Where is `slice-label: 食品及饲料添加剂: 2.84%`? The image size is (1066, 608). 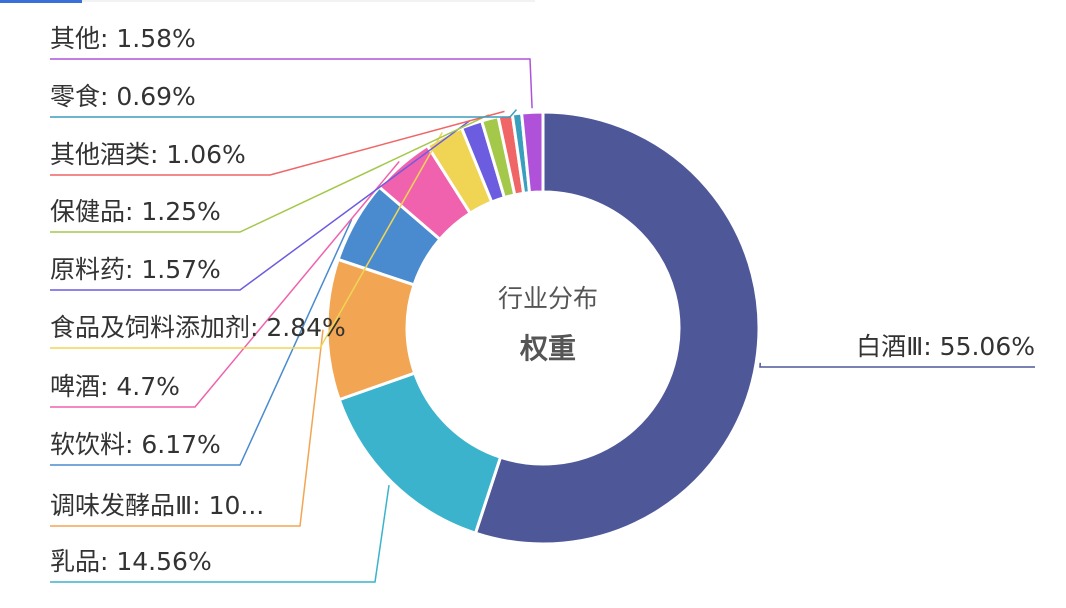
slice-label: 食品及饲料添加剂: 2.84% is located at coordinates (198, 327).